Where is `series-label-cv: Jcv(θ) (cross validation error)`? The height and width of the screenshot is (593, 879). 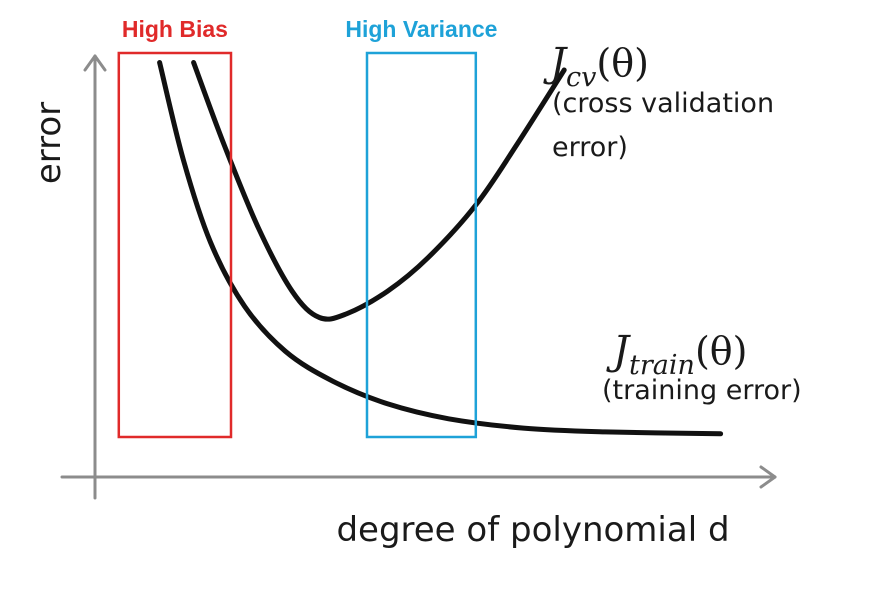 series-label-cv: Jcv(θ) (cross validation error) is located at coordinates (658, 101).